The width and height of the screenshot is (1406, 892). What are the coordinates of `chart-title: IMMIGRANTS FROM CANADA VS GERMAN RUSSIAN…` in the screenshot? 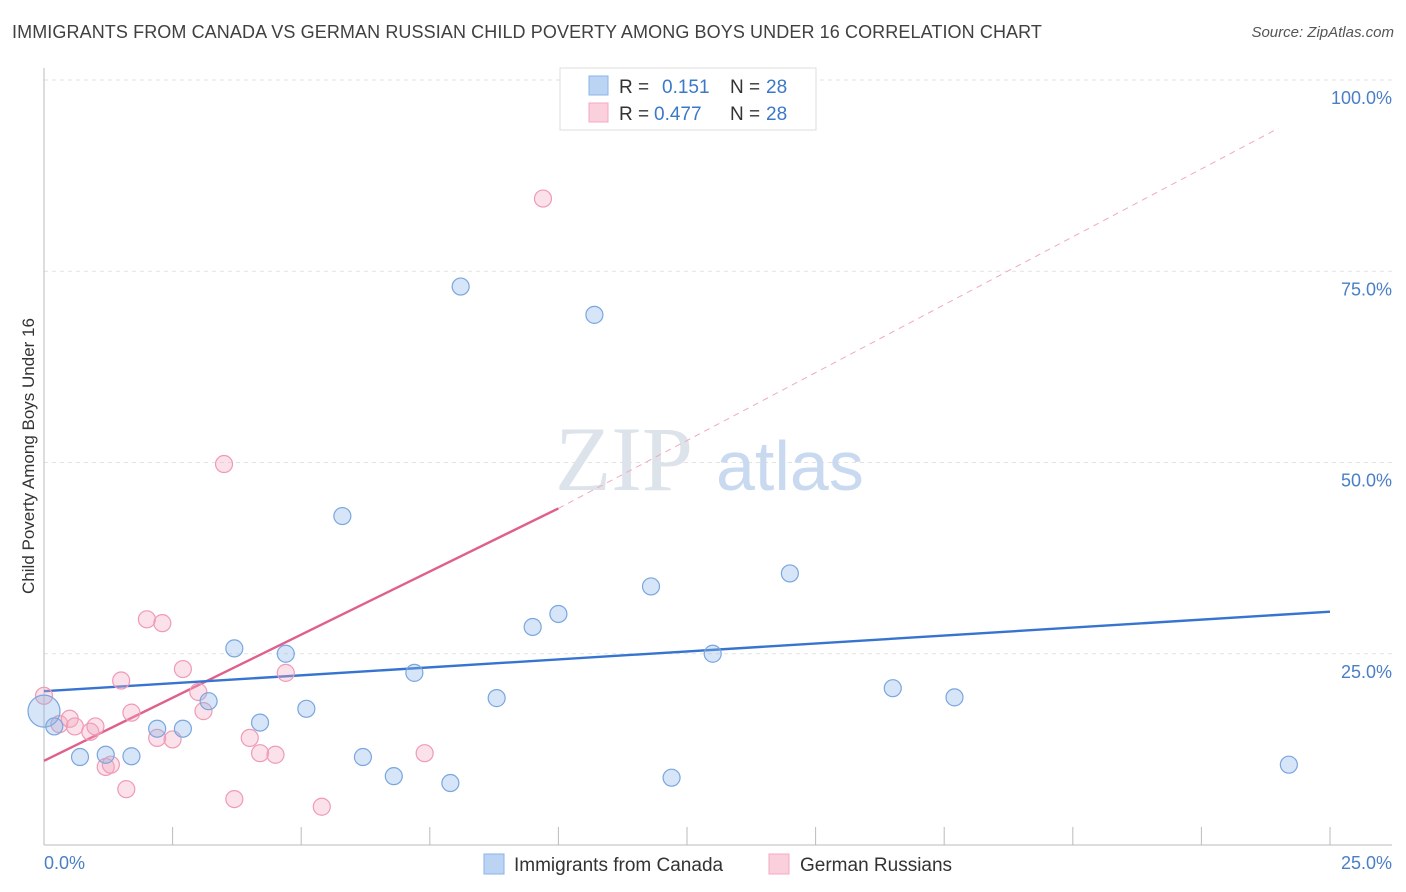 It's located at (527, 32).